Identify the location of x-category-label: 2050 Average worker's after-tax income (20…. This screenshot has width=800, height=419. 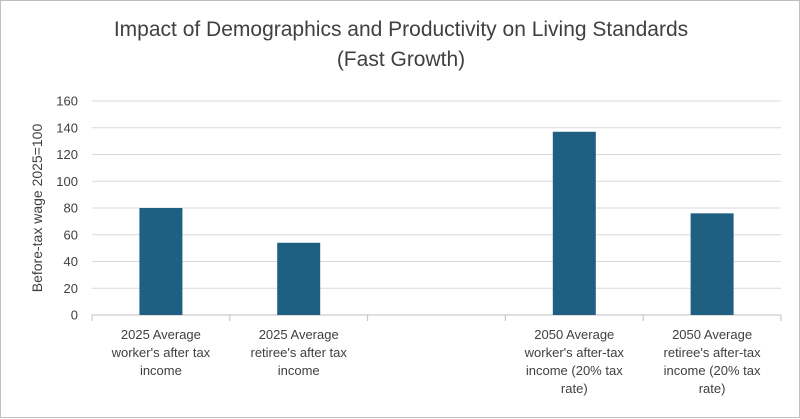
(574, 361).